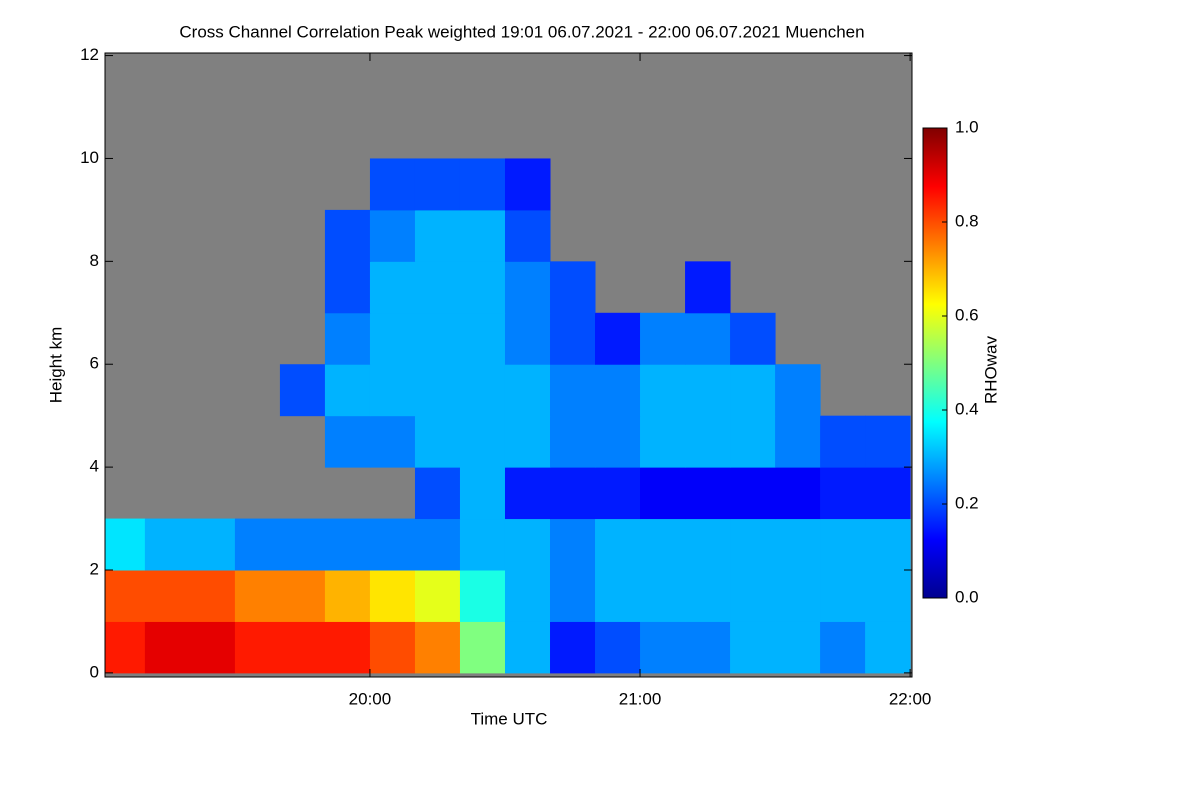  What do you see at coordinates (967, 220) in the screenshot?
I see `colorbar-tick-label: 0.8` at bounding box center [967, 220].